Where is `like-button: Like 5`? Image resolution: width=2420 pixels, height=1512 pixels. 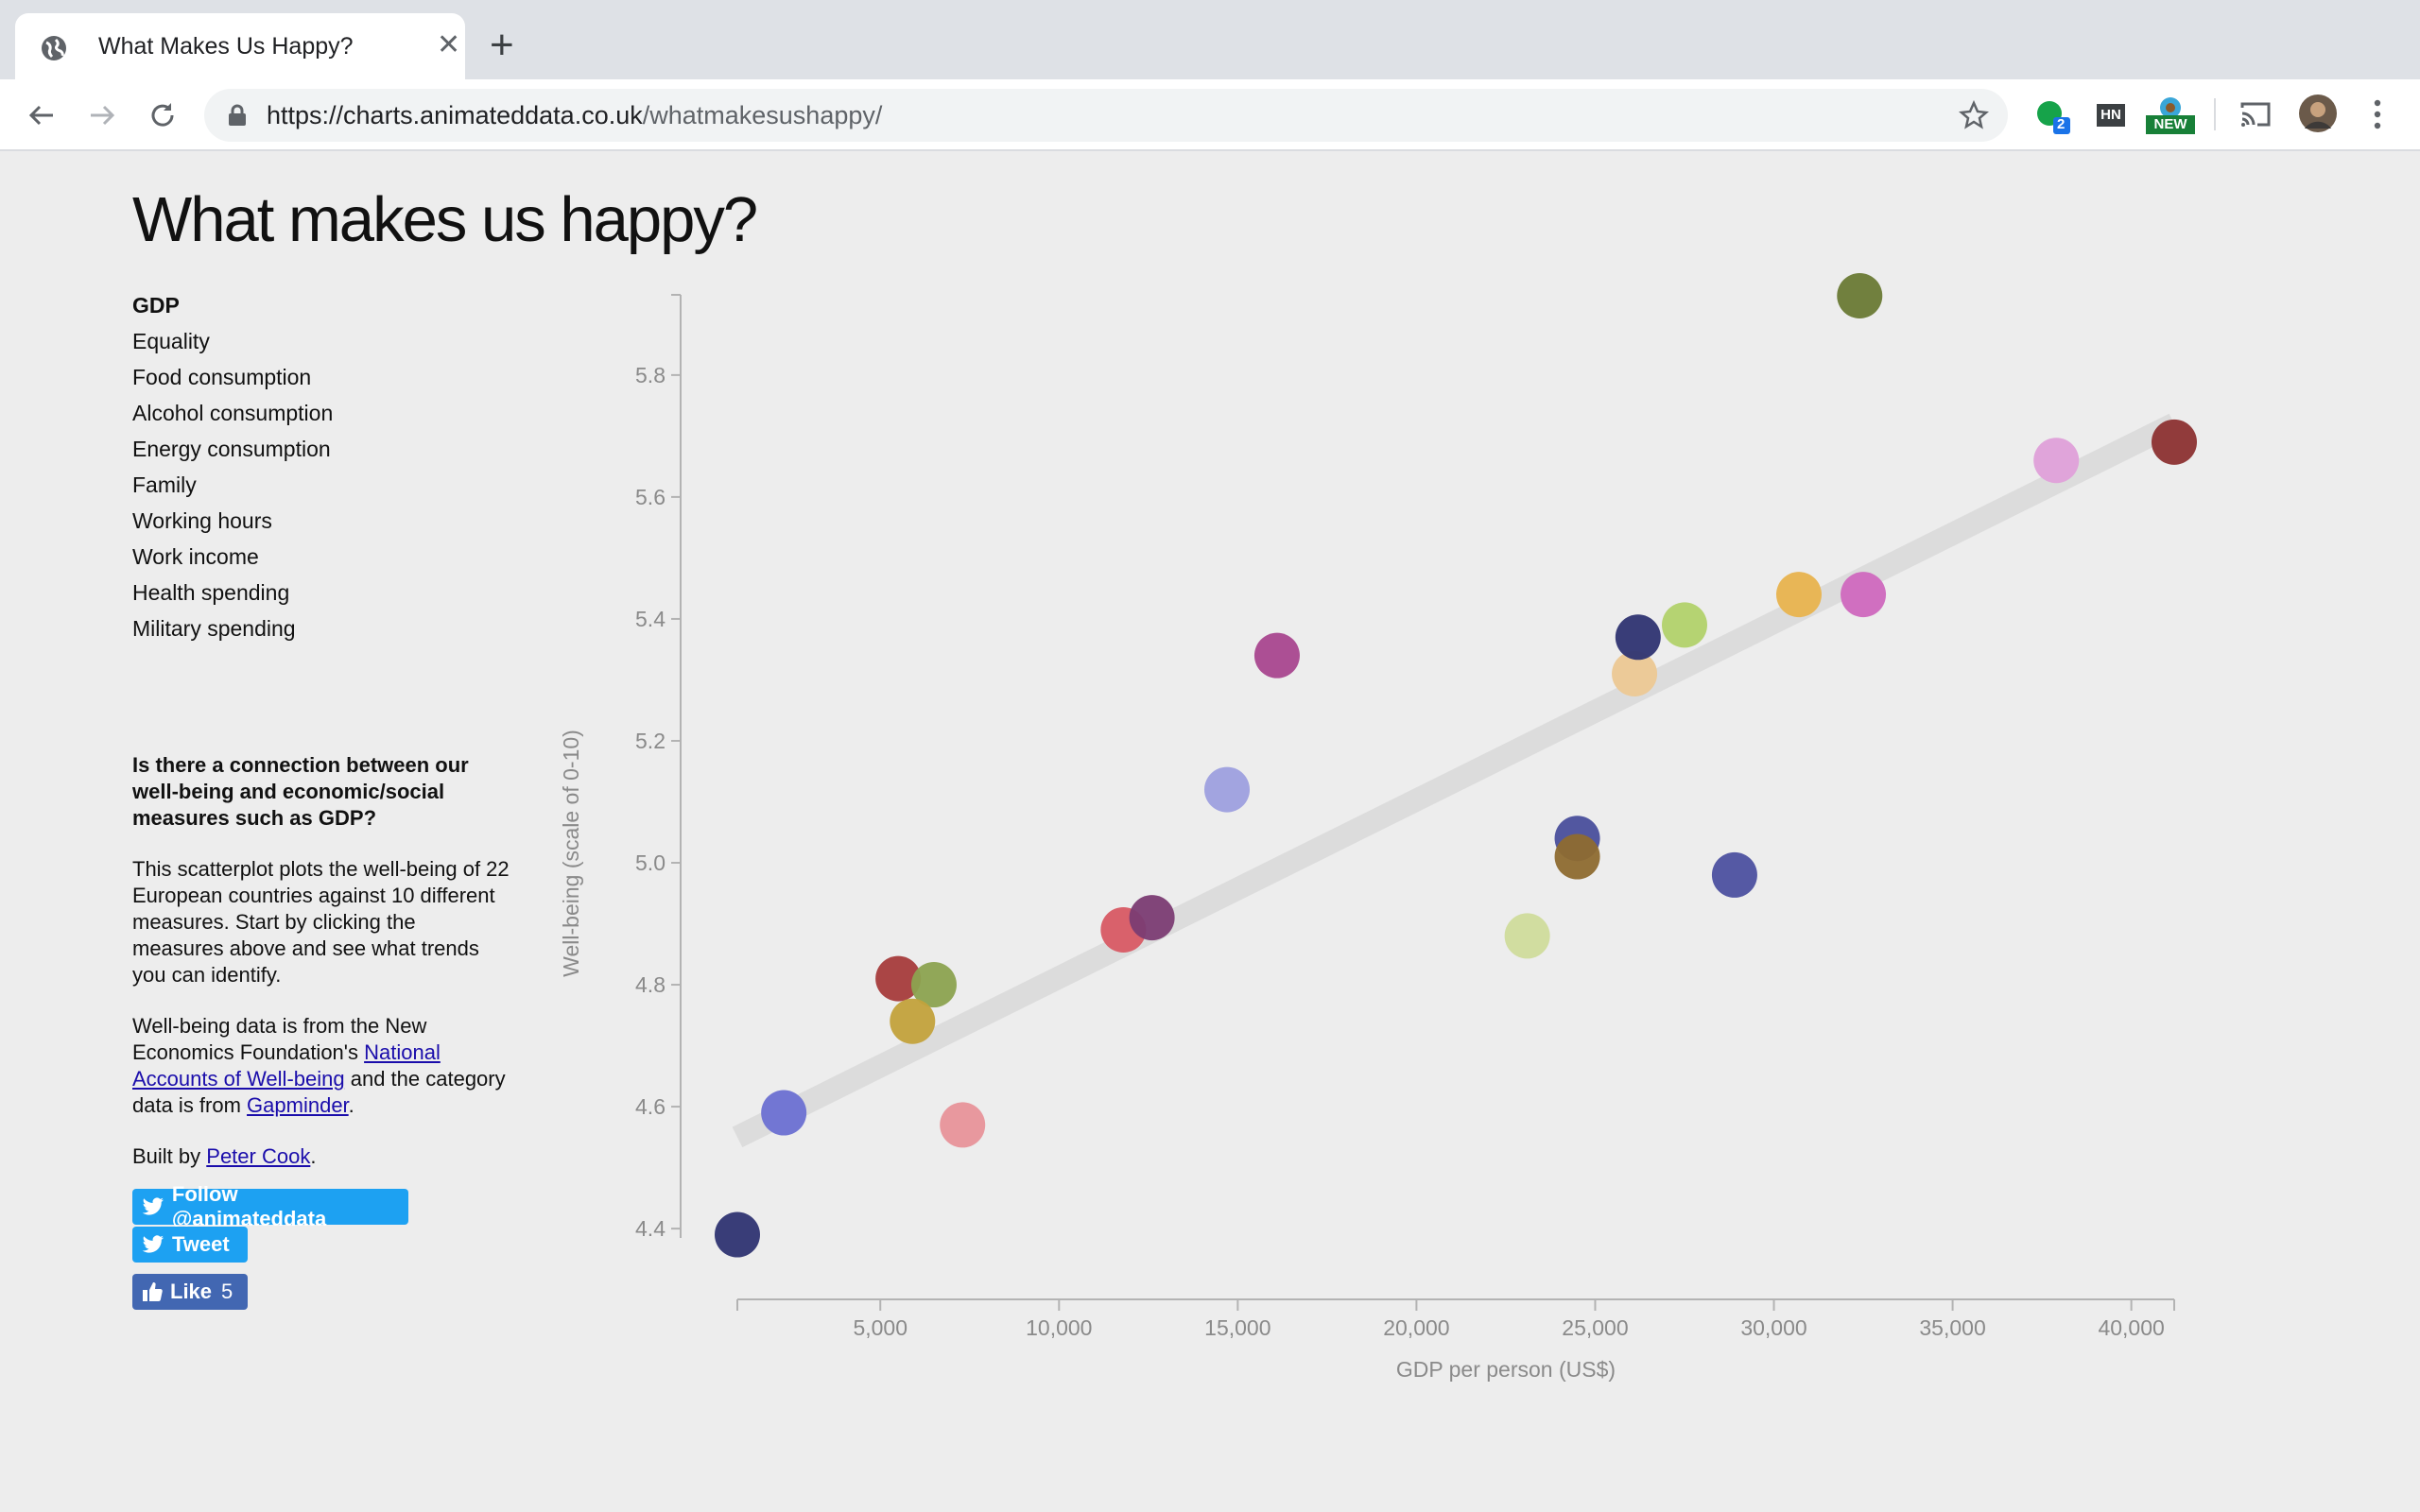 like-button: Like 5 is located at coordinates (190, 1292).